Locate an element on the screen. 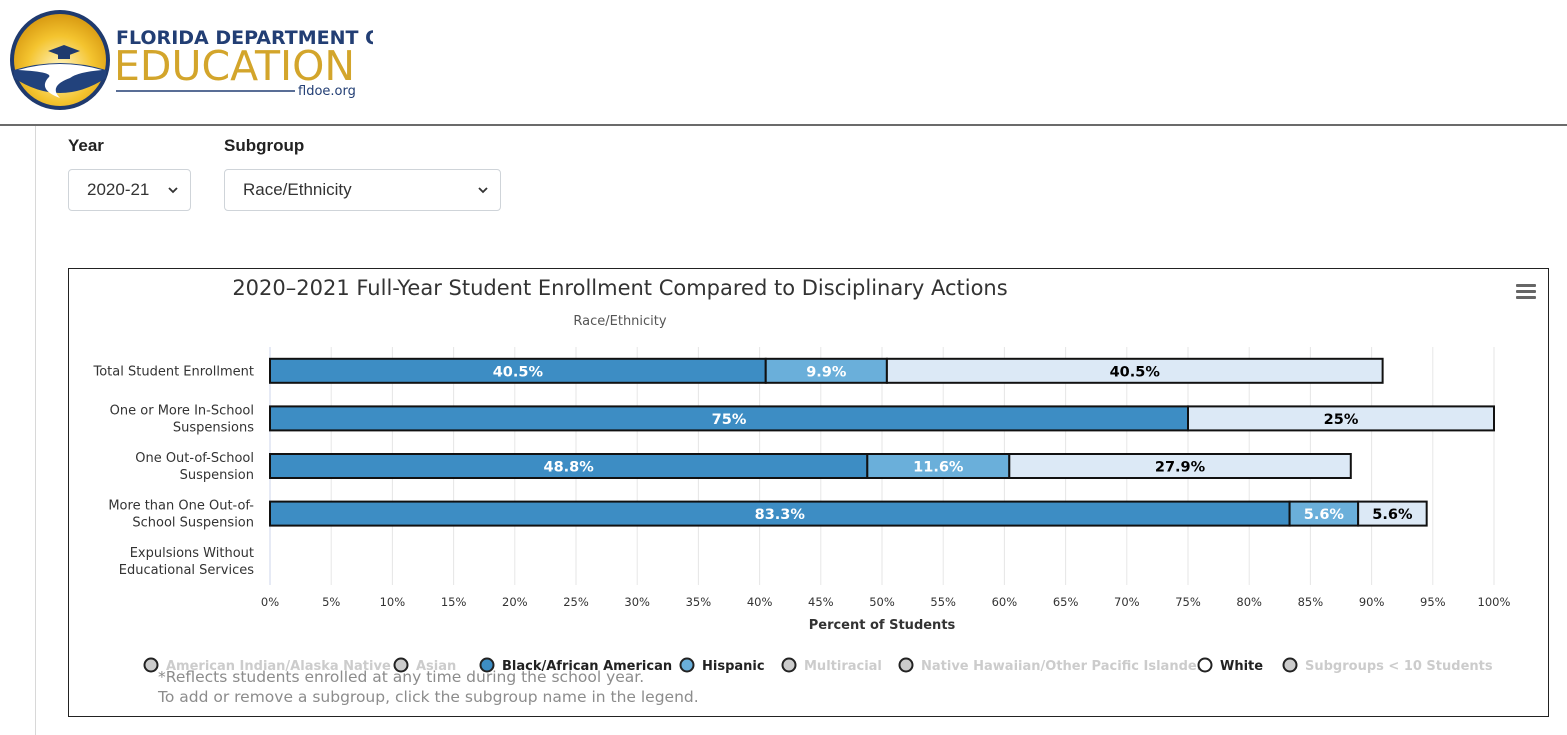 This screenshot has width=1567, height=735. svg-text: EDUCATION is located at coordinates (234, 66).